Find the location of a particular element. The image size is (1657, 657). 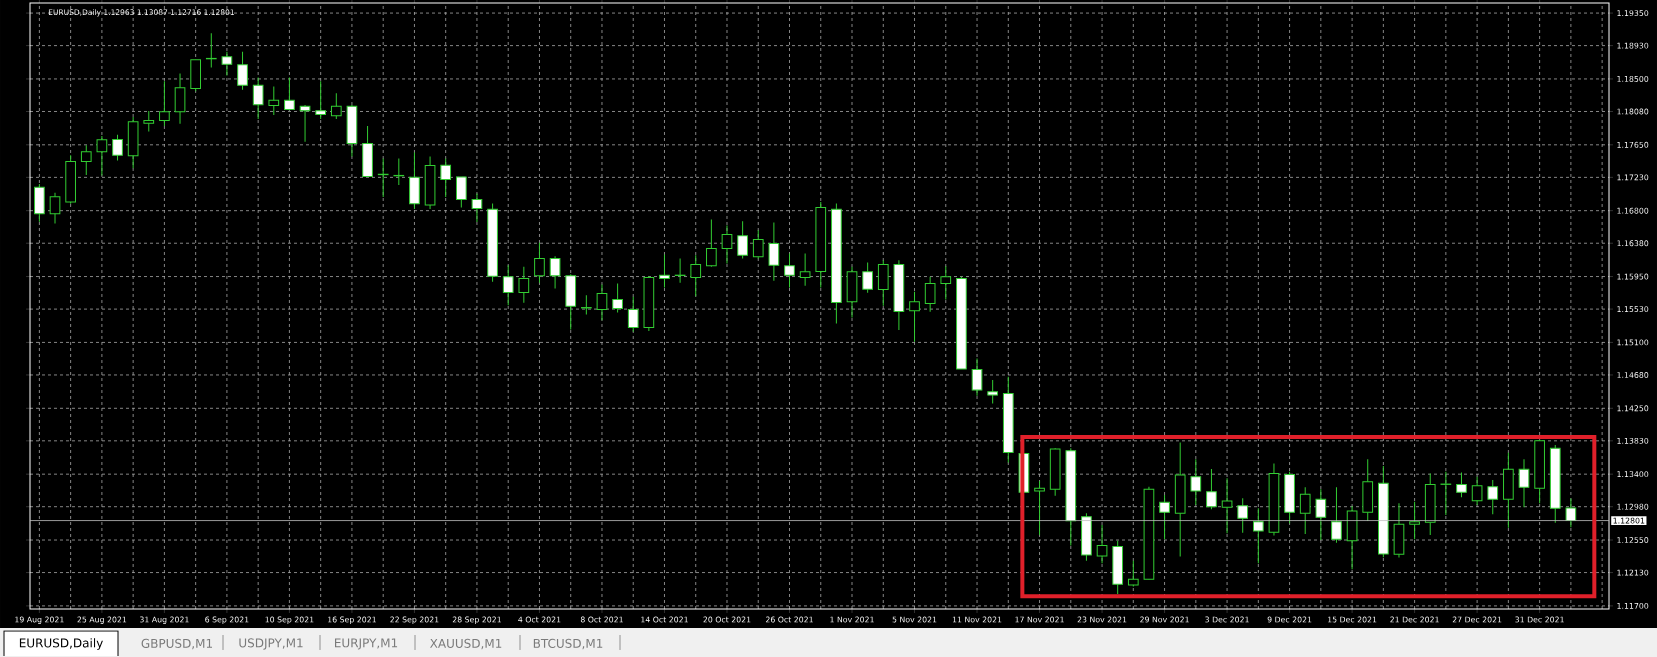

text: BTCUSD,M1 is located at coordinates (568, 644).